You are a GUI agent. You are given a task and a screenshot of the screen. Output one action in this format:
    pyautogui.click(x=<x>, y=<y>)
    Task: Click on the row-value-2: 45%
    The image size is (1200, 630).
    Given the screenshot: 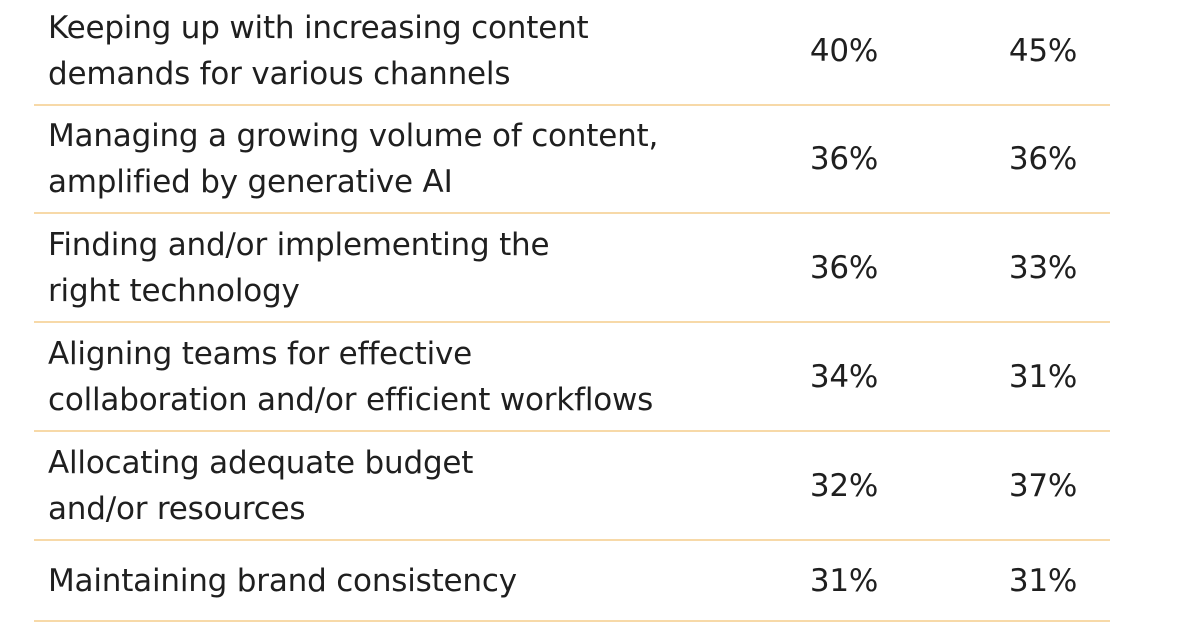 What is the action you would take?
    pyautogui.click(x=1043, y=51)
    